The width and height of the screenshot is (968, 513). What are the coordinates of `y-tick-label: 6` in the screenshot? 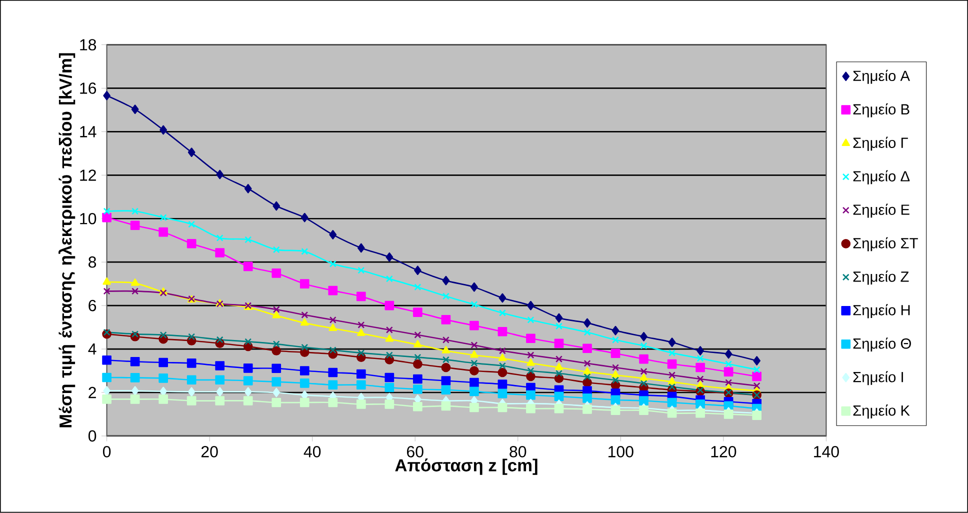 It's located at (92, 306).